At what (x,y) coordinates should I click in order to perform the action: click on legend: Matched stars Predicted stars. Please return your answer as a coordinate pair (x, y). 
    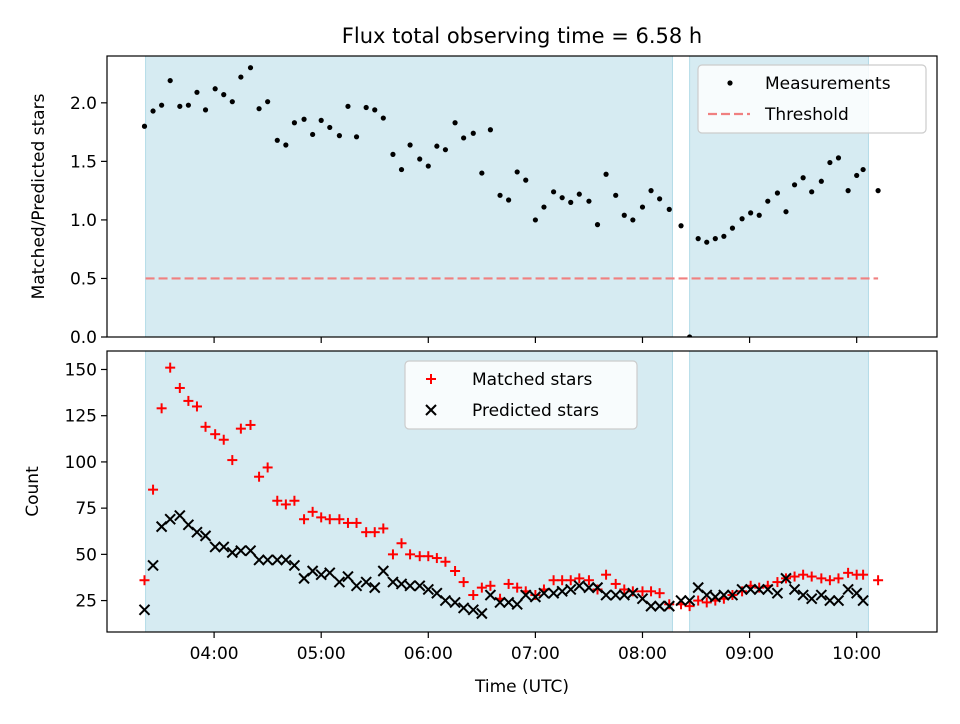
    Looking at the image, I should click on (521, 395).